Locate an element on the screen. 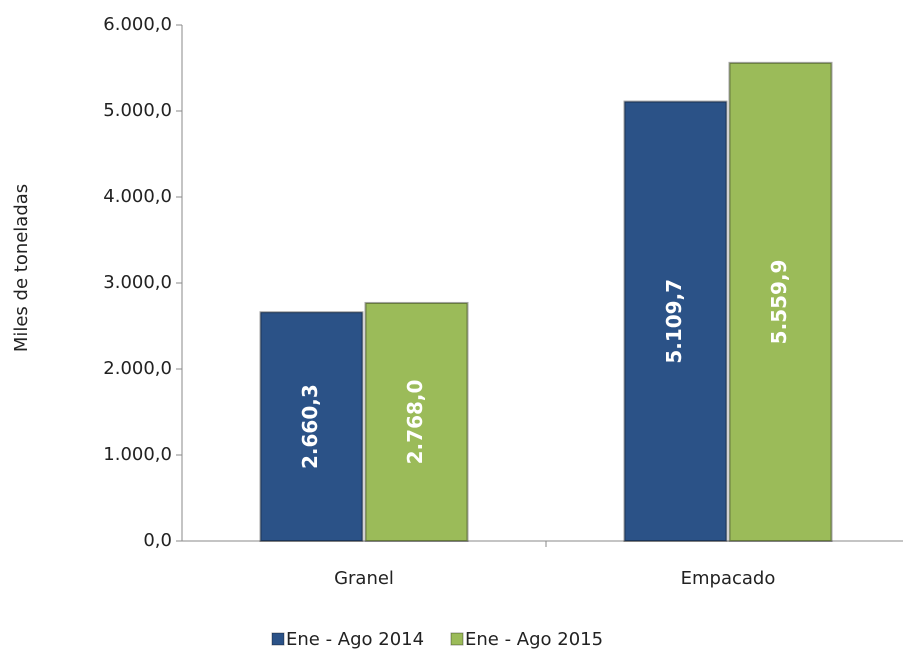 This screenshot has width=903, height=654. value-label: 5.559,9 is located at coordinates (779, 302).